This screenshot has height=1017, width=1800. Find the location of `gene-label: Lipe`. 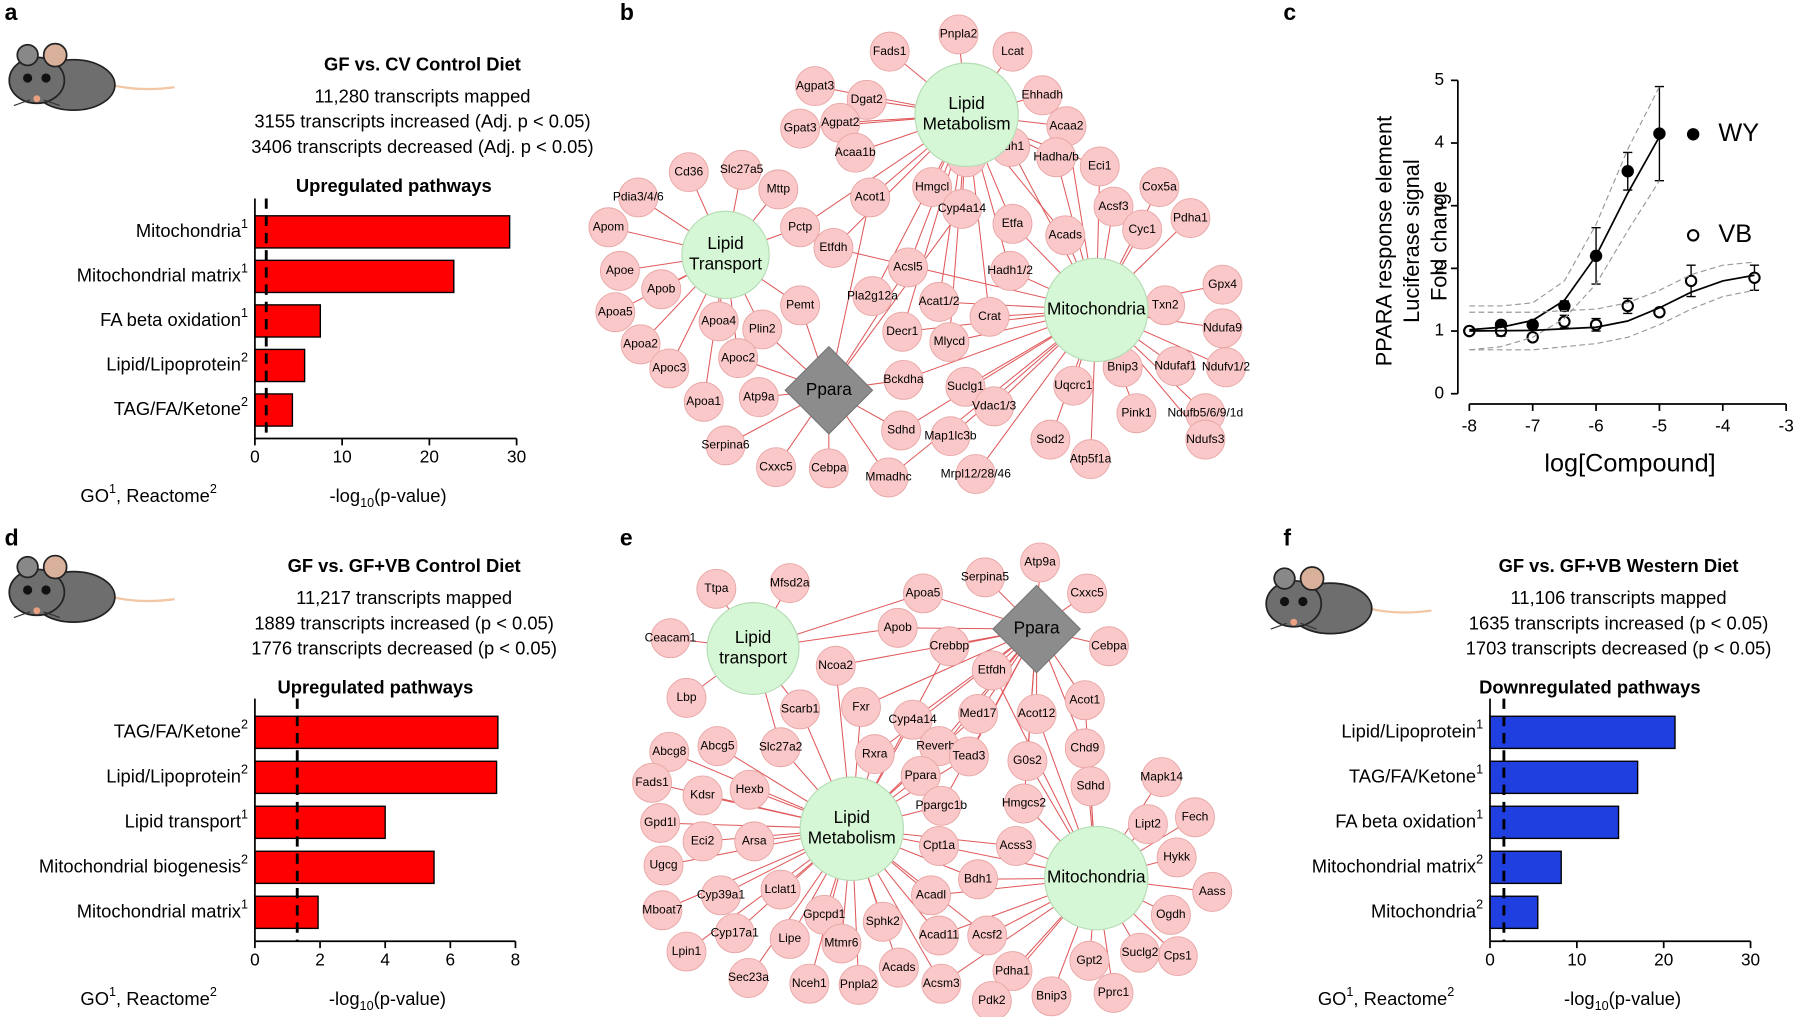

gene-label: Lipe is located at coordinates (789, 938).